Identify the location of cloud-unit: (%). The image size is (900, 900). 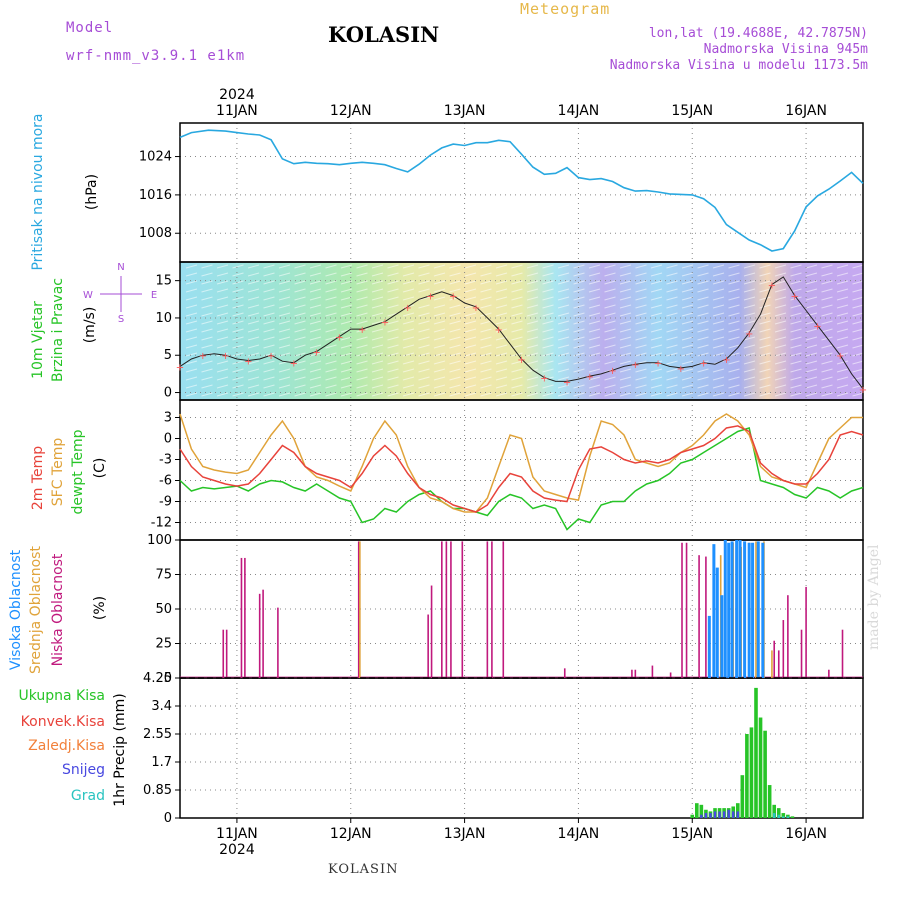
(100, 608).